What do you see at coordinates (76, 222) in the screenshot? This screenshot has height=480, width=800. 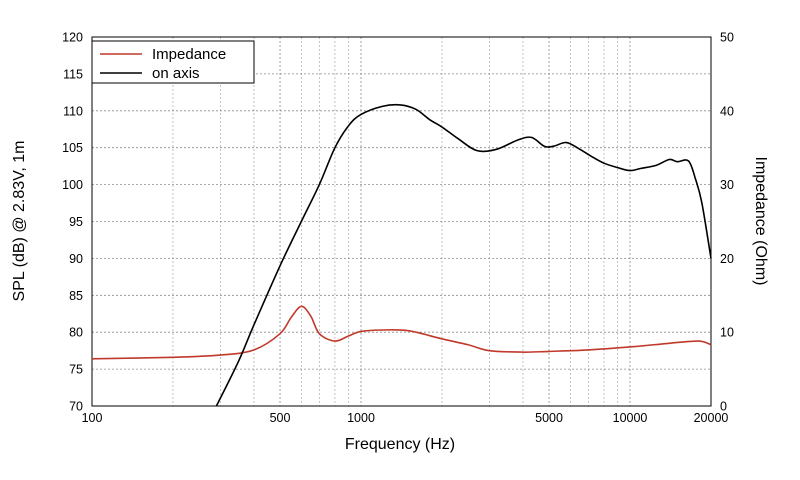 I see `y-tick-label: 95` at bounding box center [76, 222].